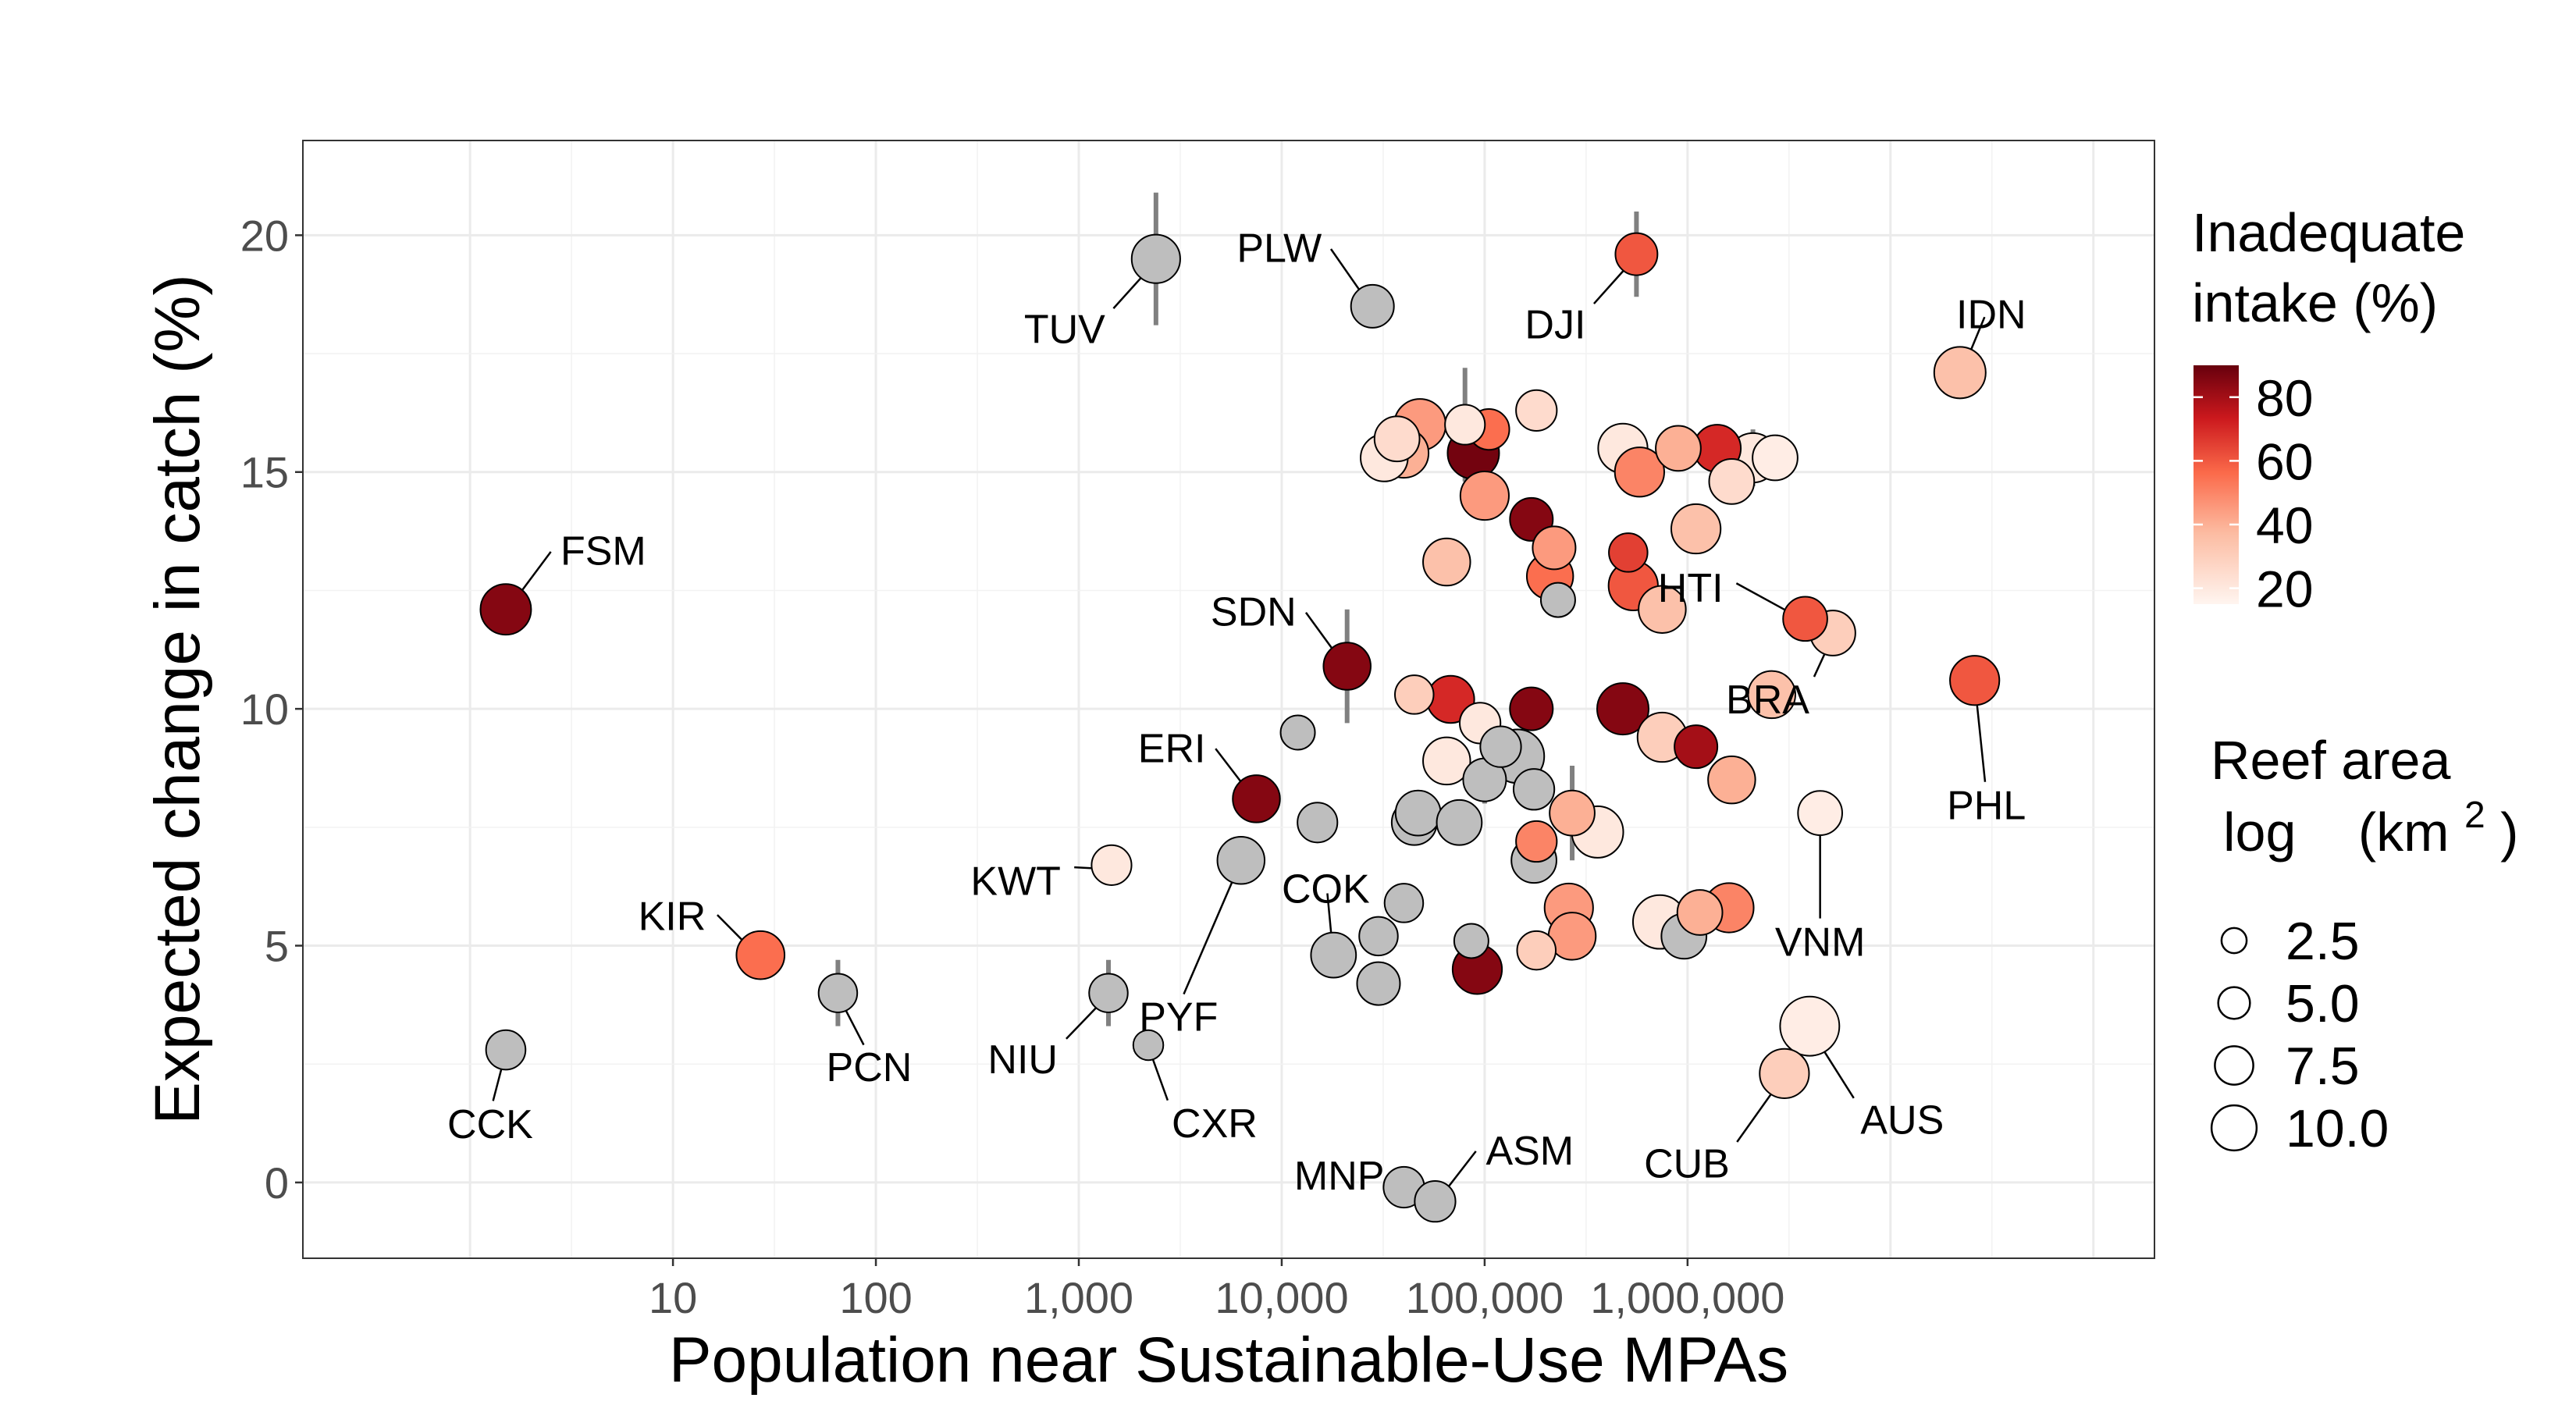 The height and width of the screenshot is (1405, 2576). Describe the element at coordinates (1636, 254) in the screenshot. I see `point-dji` at that location.